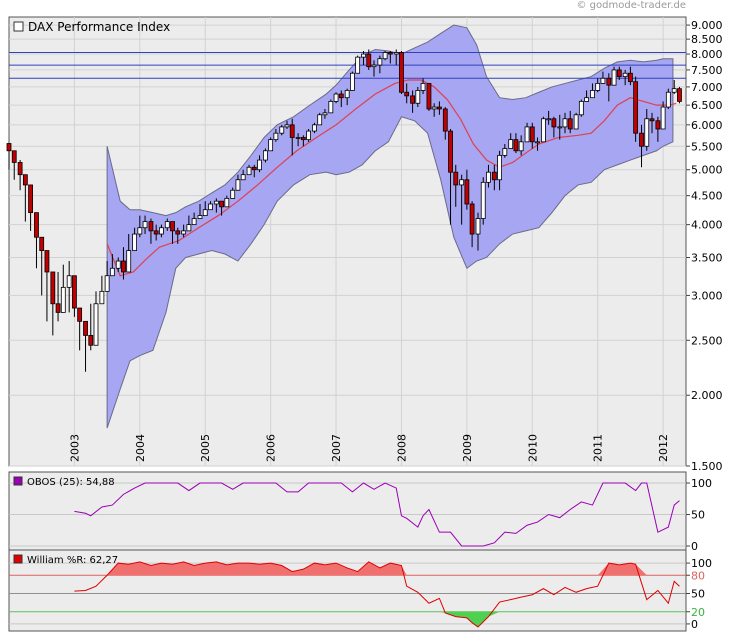 This screenshot has height=641, width=730. What do you see at coordinates (707, 225) in the screenshot?
I see `price-tick-label: 4.000` at bounding box center [707, 225].